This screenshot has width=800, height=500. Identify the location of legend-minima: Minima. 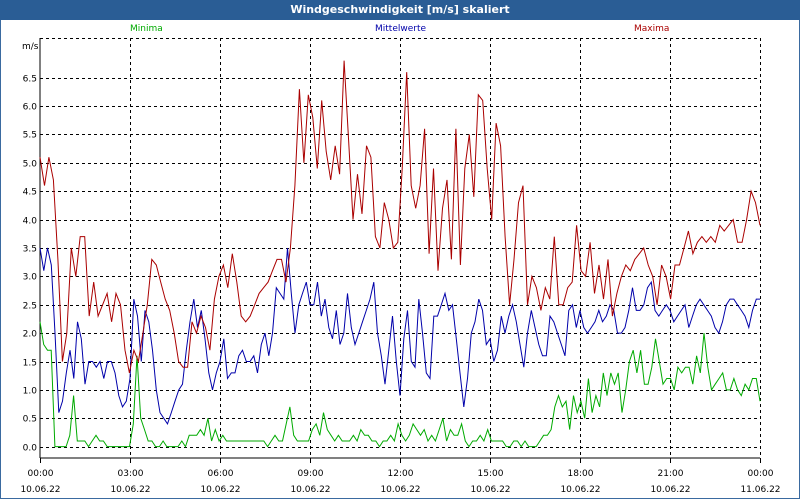
(146, 29).